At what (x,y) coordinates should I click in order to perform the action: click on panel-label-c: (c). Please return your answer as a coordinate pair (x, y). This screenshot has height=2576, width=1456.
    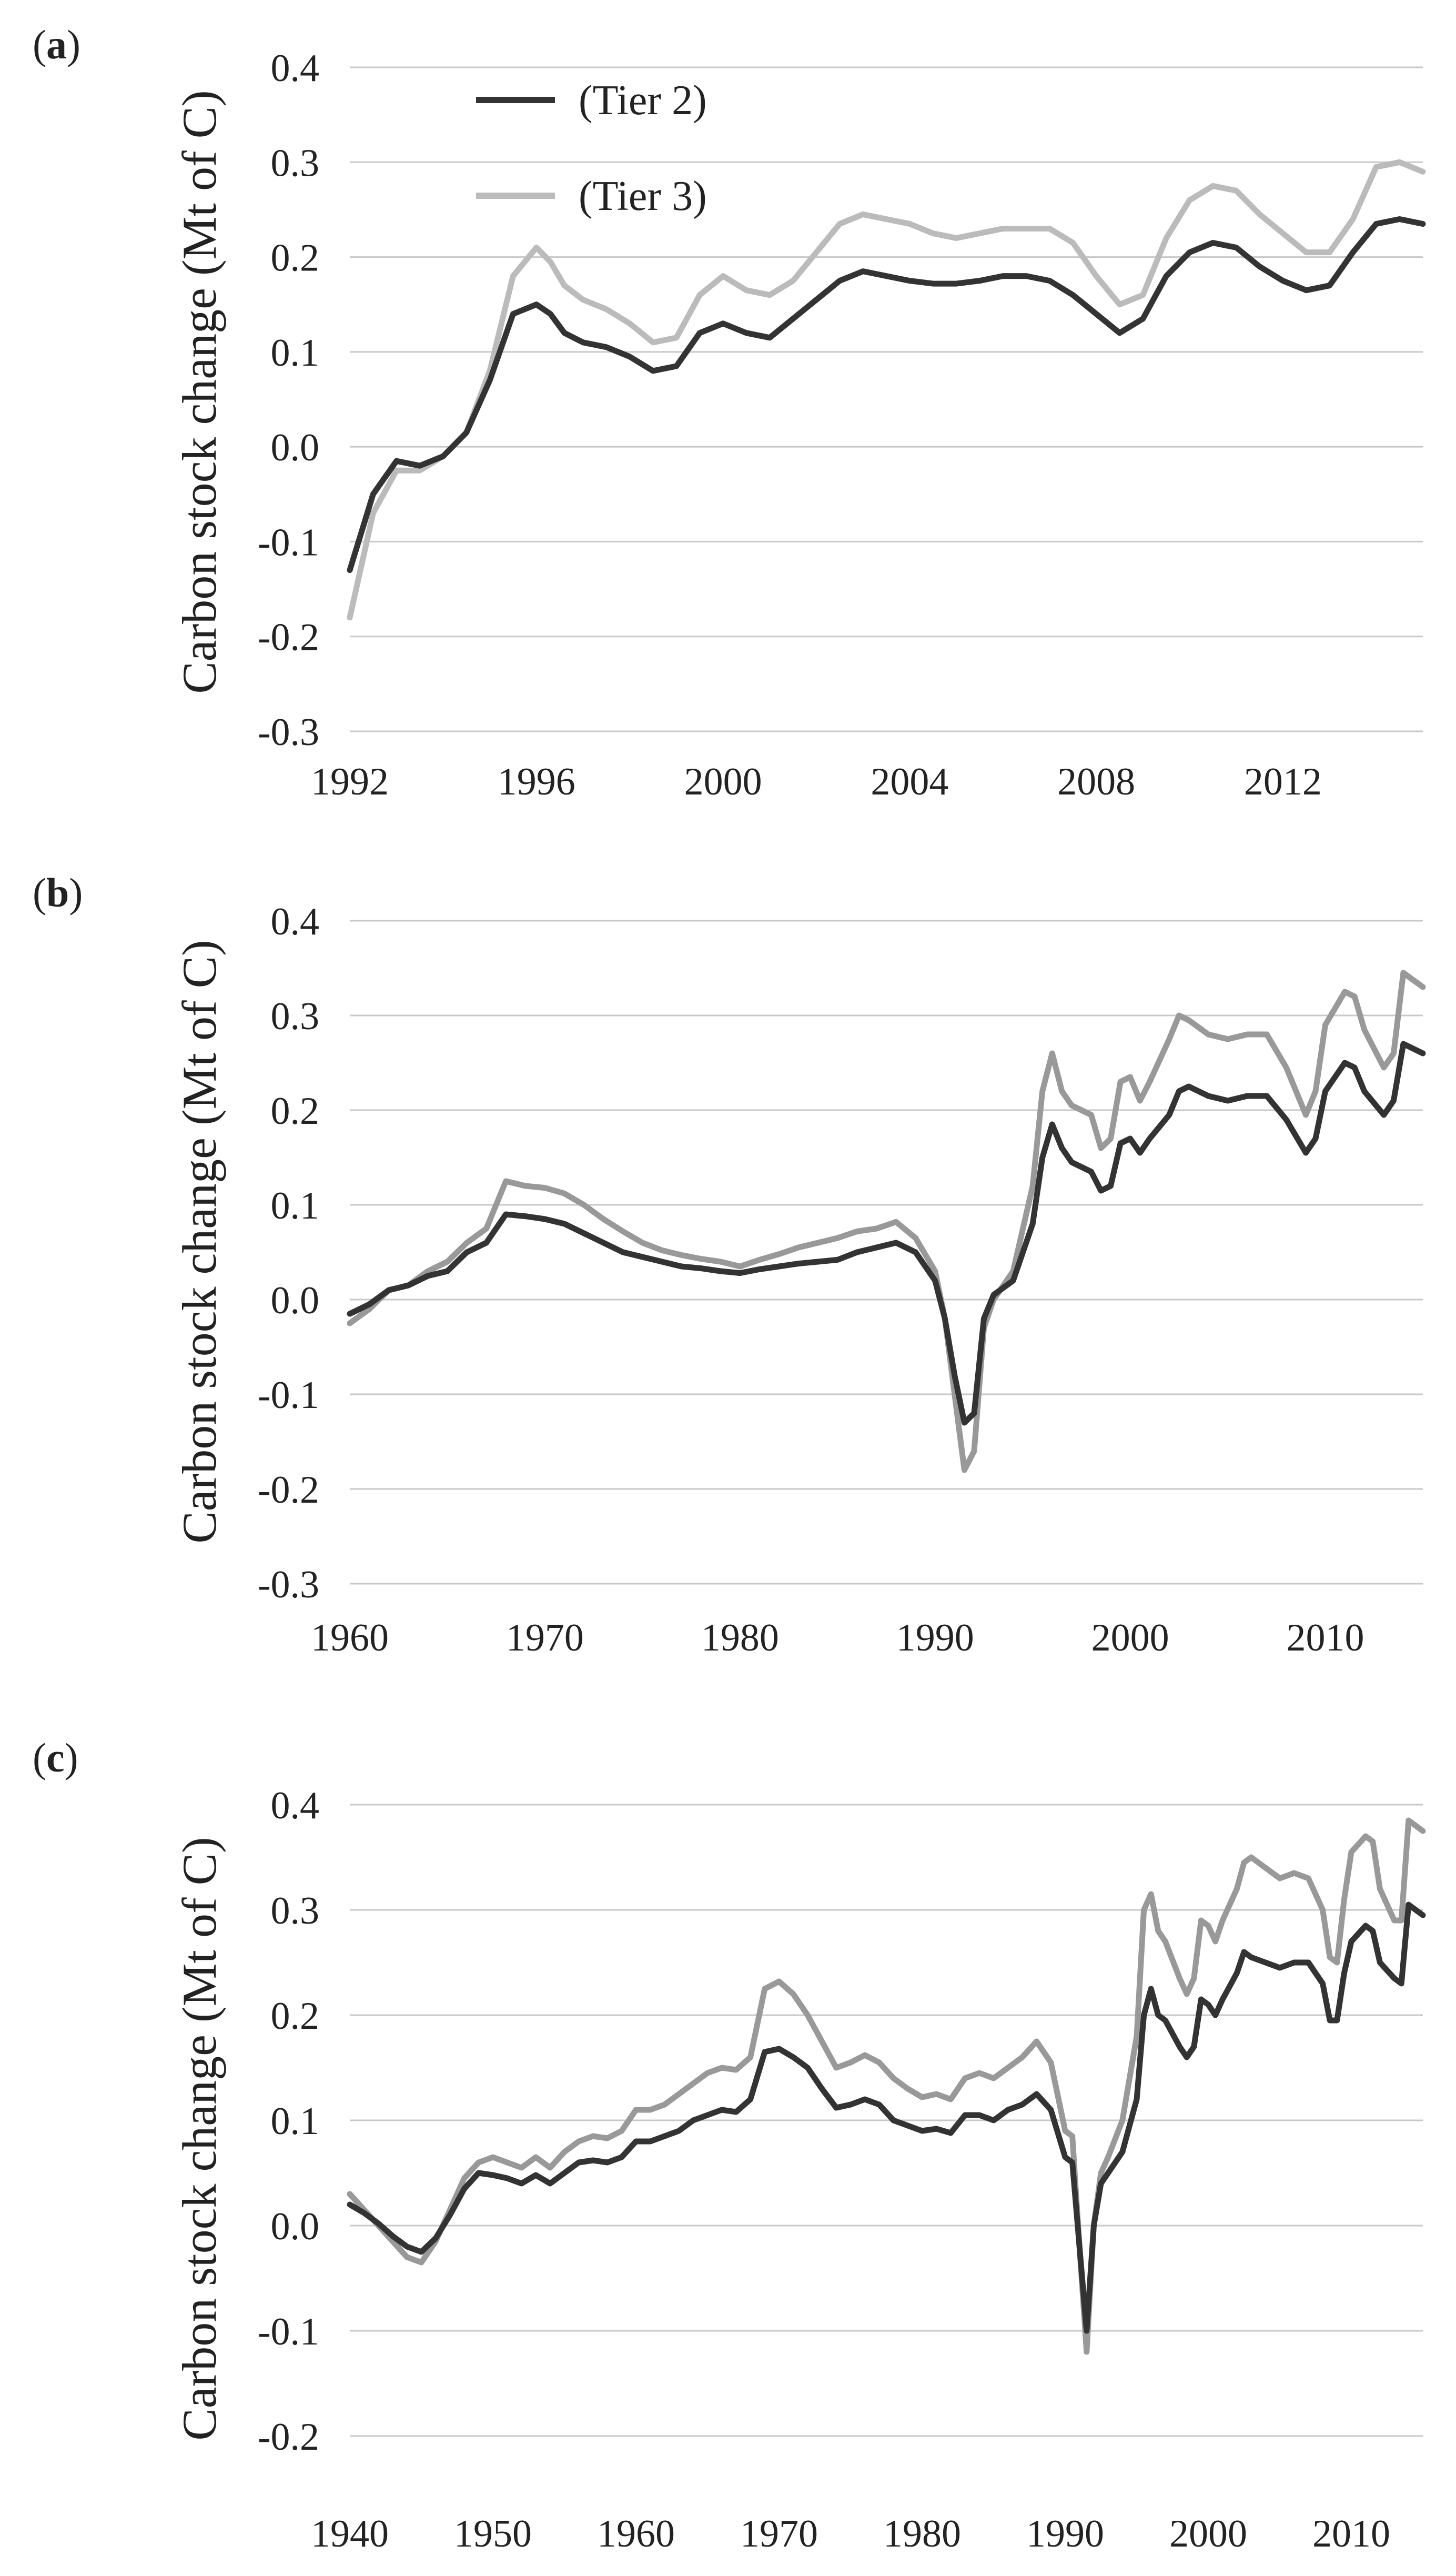
    Looking at the image, I should click on (55, 1758).